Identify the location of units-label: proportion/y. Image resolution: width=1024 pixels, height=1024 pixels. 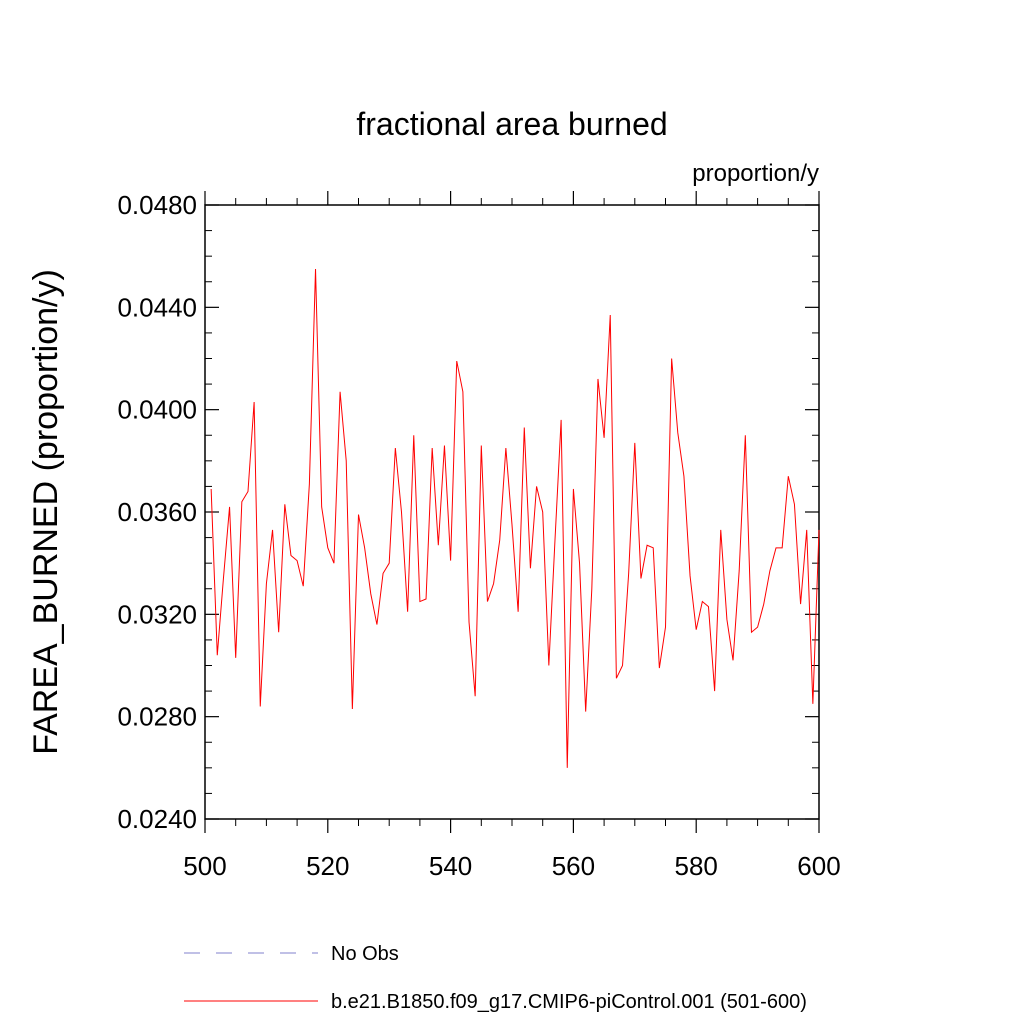
(755, 173).